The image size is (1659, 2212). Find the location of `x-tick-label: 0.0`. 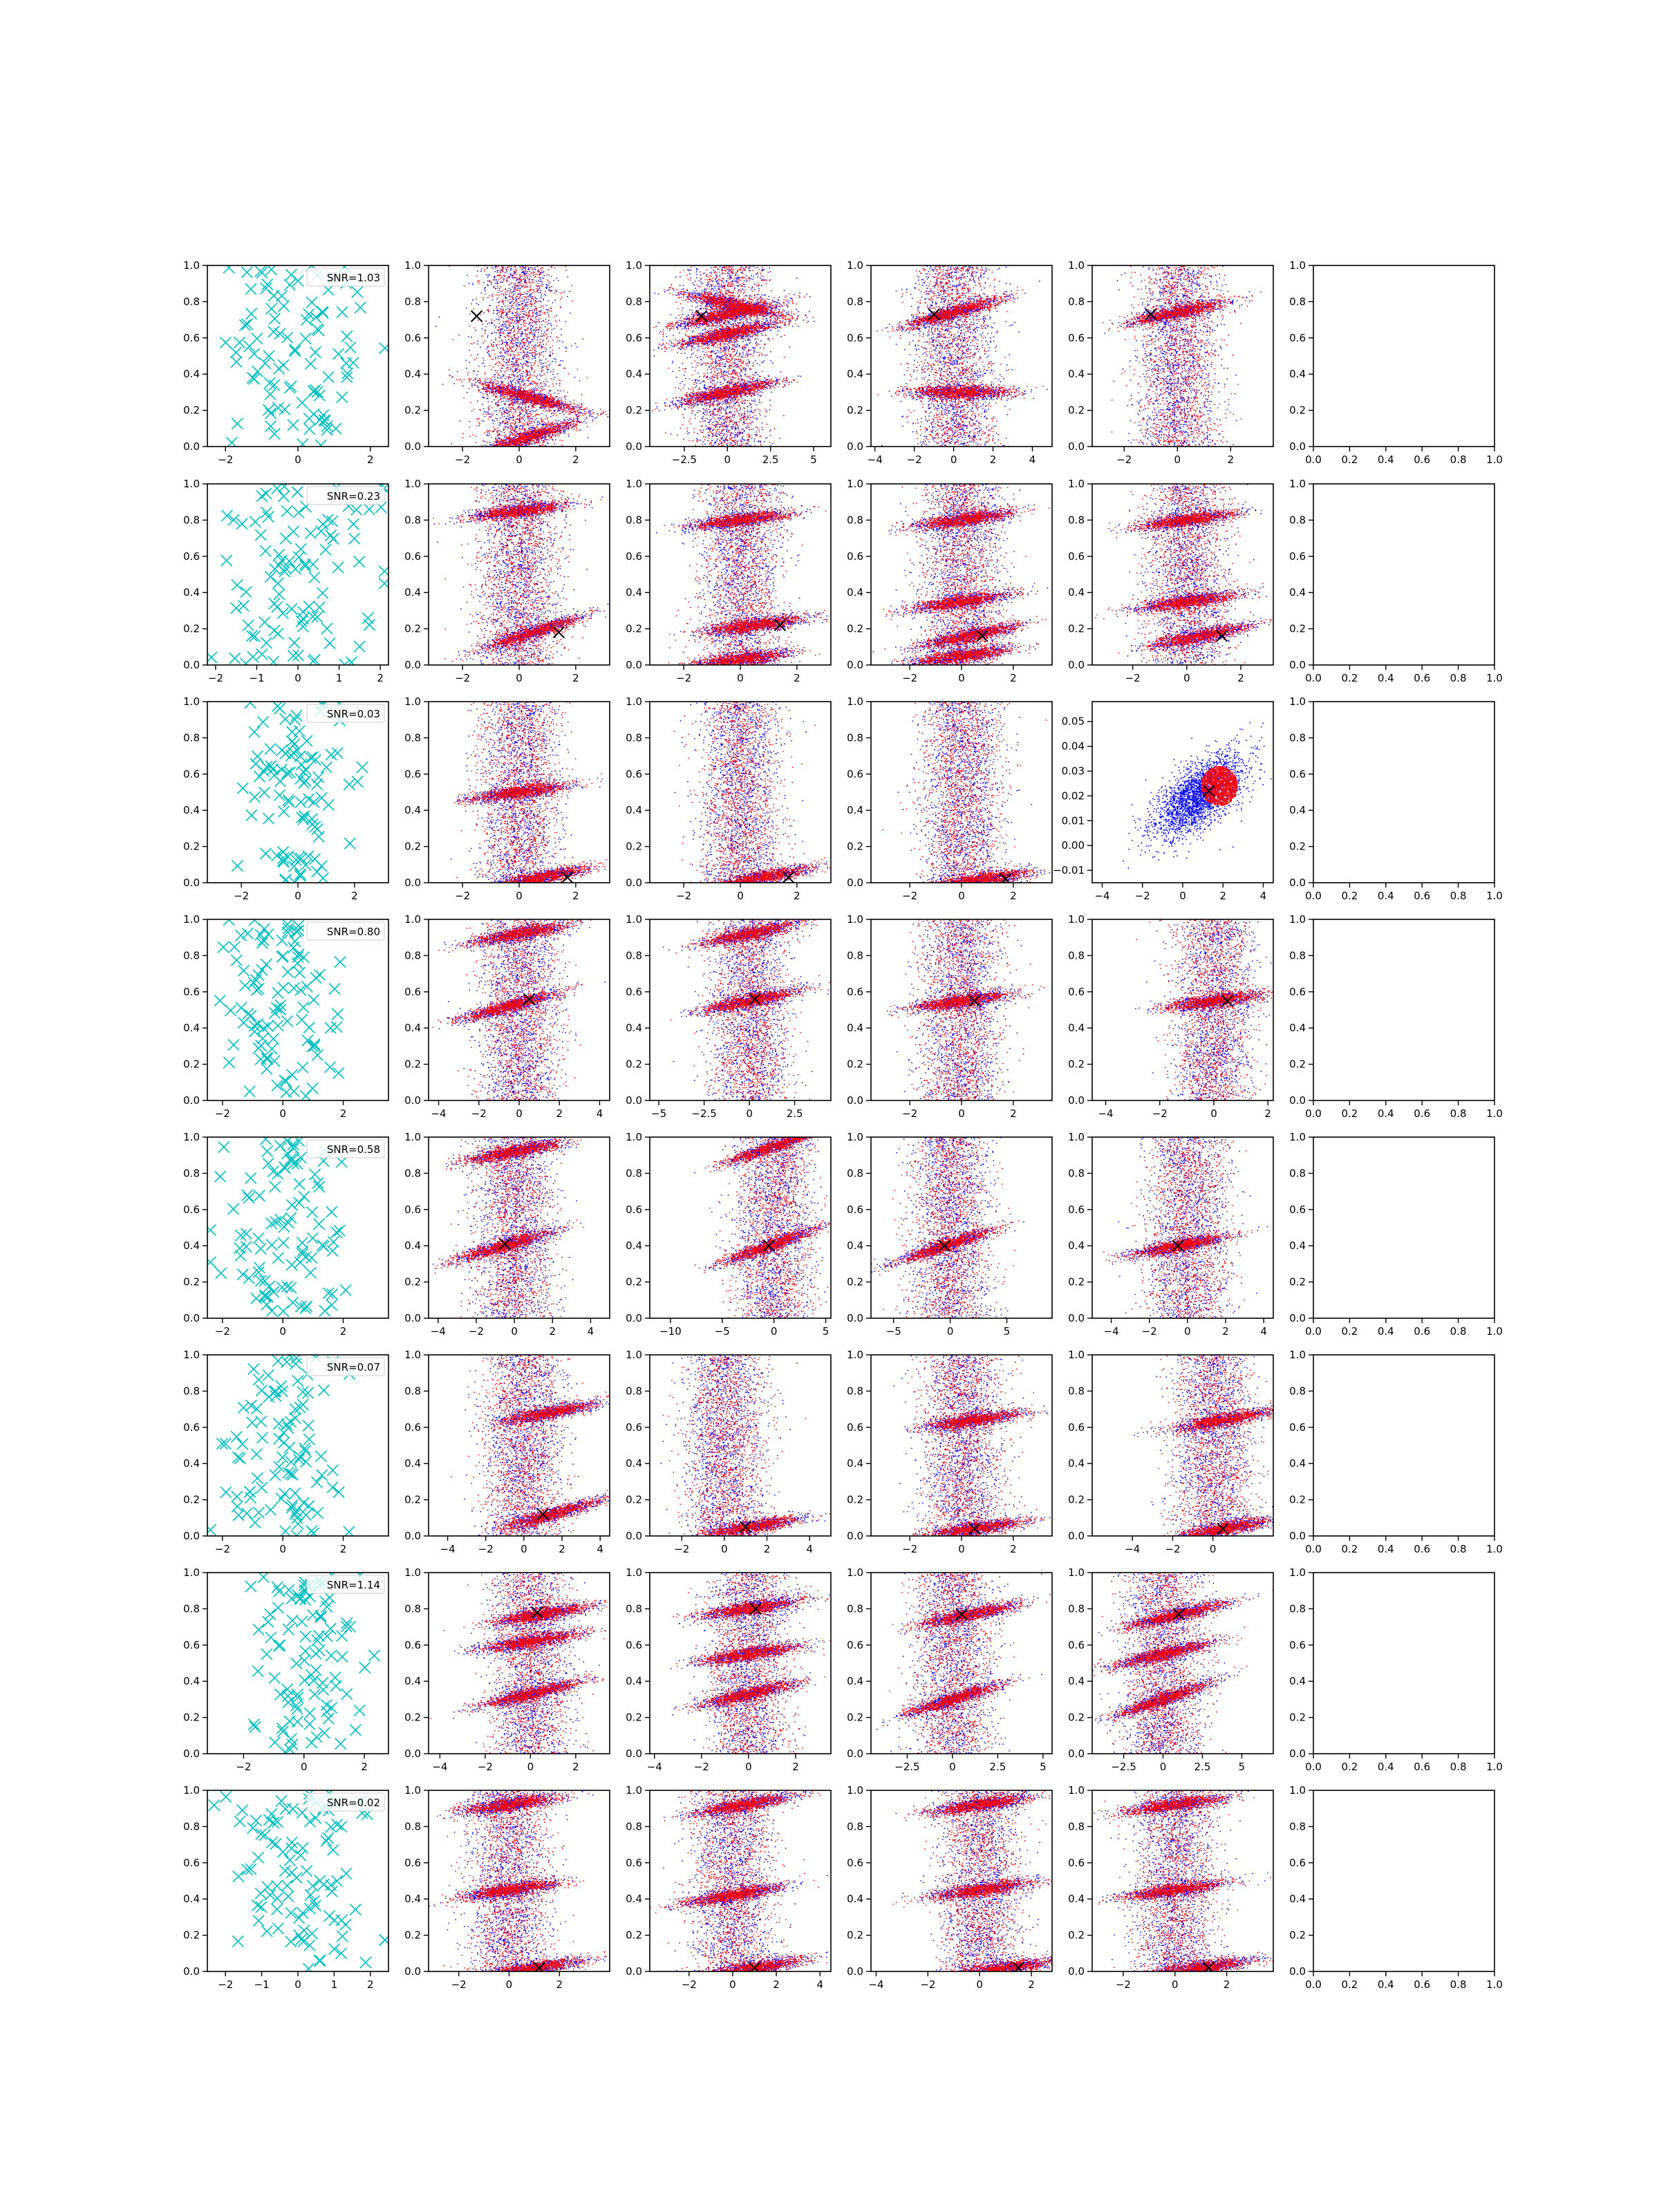

x-tick-label: 0.0 is located at coordinates (1313, 678).